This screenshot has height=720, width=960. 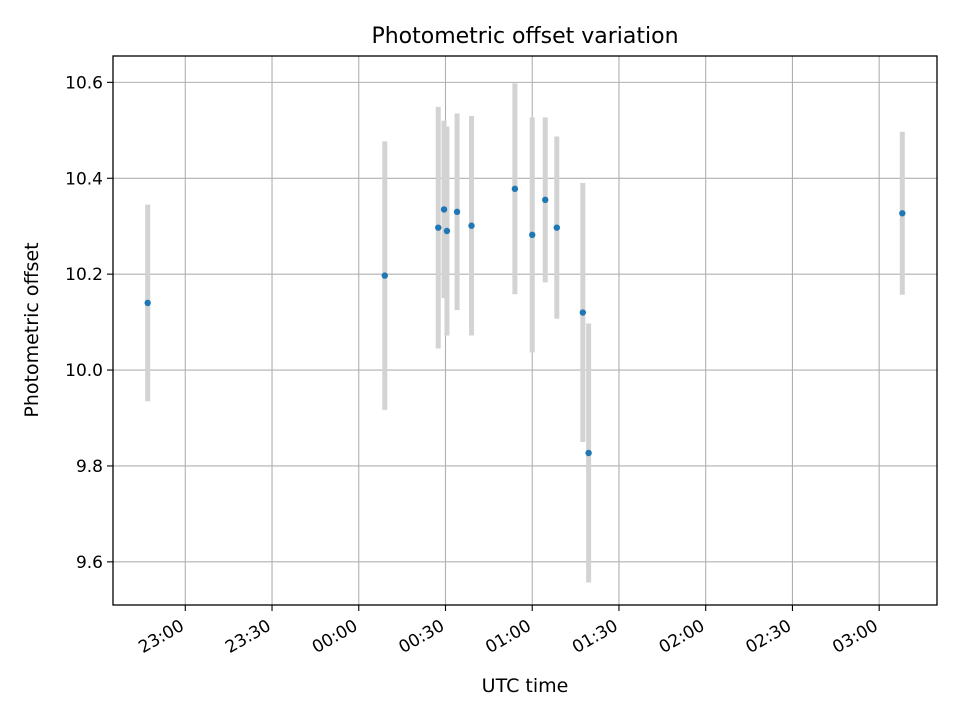 I want to click on y-tick-label: 10.2, so click(x=84, y=275).